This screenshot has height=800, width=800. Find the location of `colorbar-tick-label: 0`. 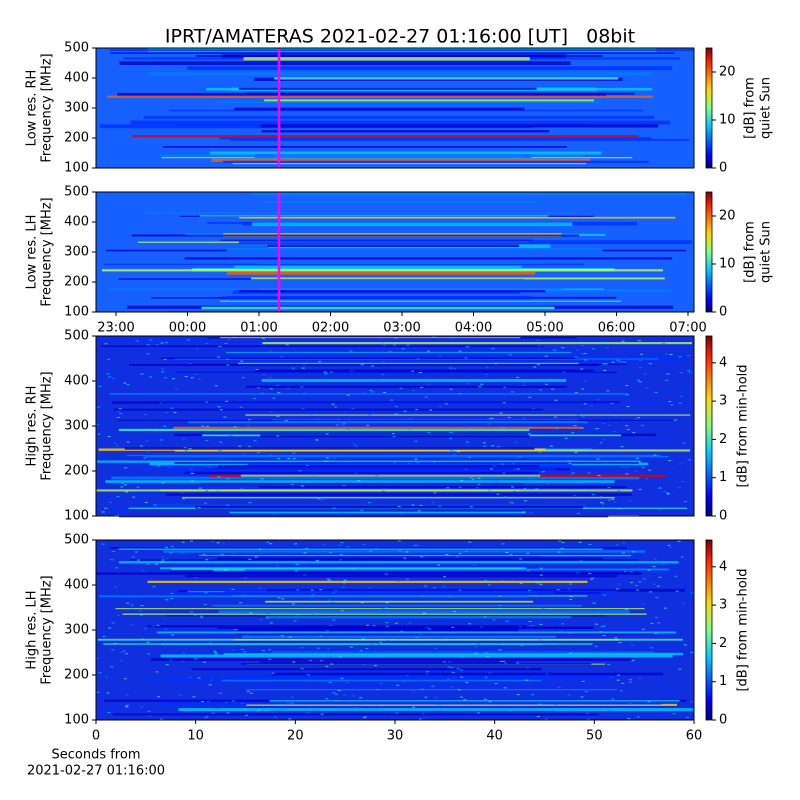

colorbar-tick-label: 0 is located at coordinates (723, 168).